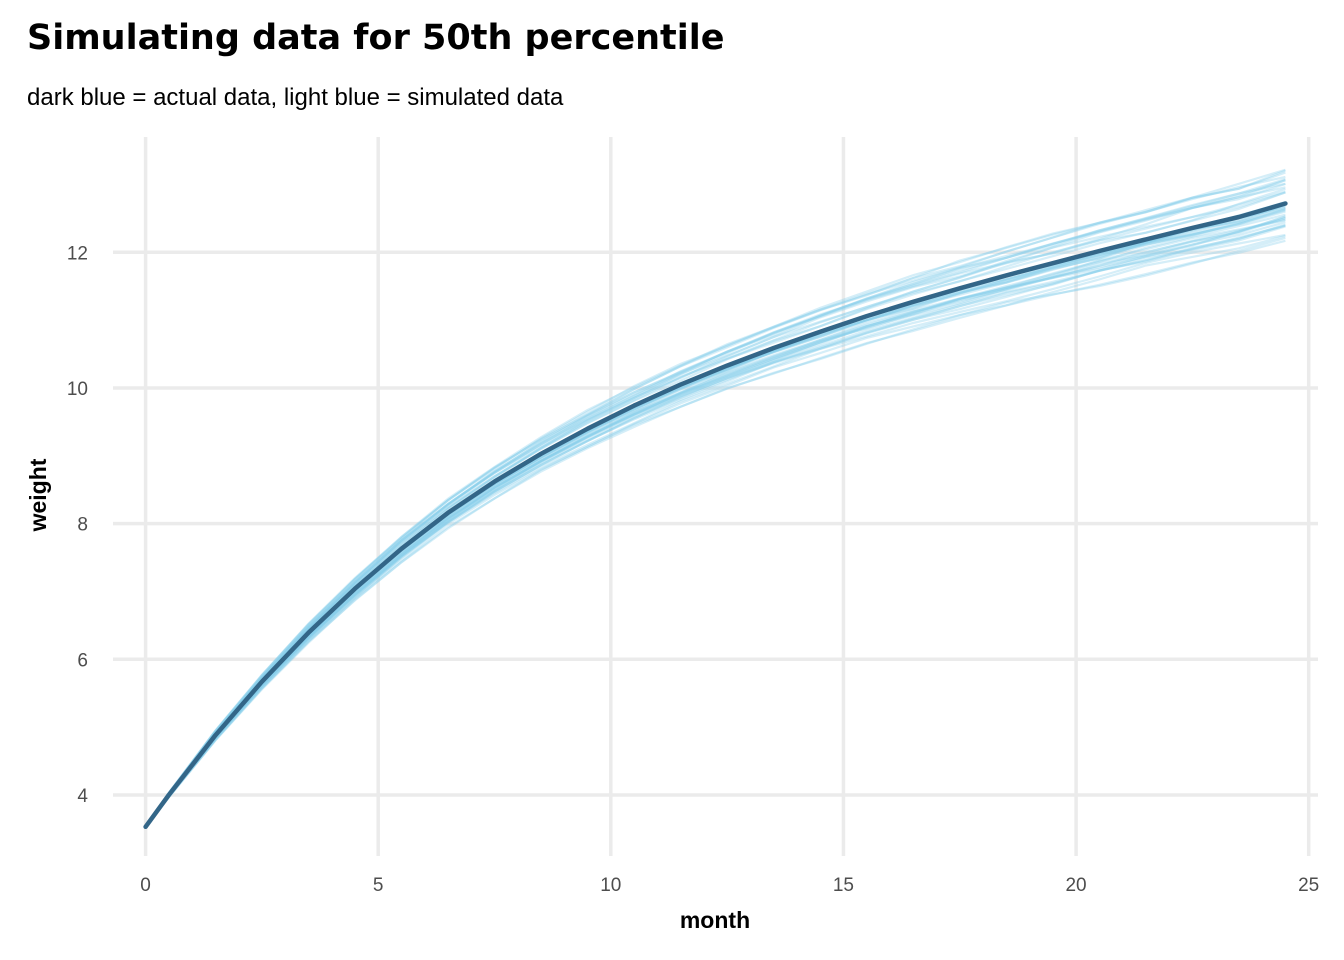 The image size is (1344, 960). What do you see at coordinates (715, 920) in the screenshot?
I see `x-axis-title: month` at bounding box center [715, 920].